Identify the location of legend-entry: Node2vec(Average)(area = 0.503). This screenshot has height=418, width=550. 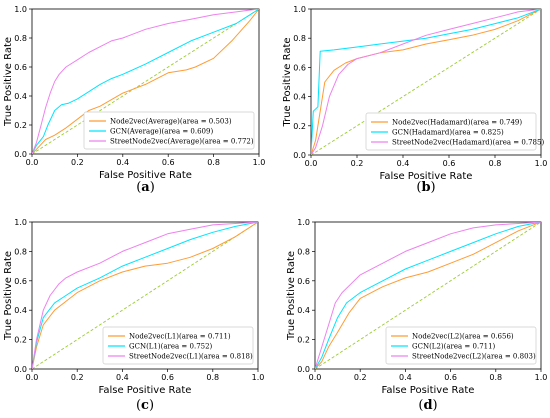
(171, 122).